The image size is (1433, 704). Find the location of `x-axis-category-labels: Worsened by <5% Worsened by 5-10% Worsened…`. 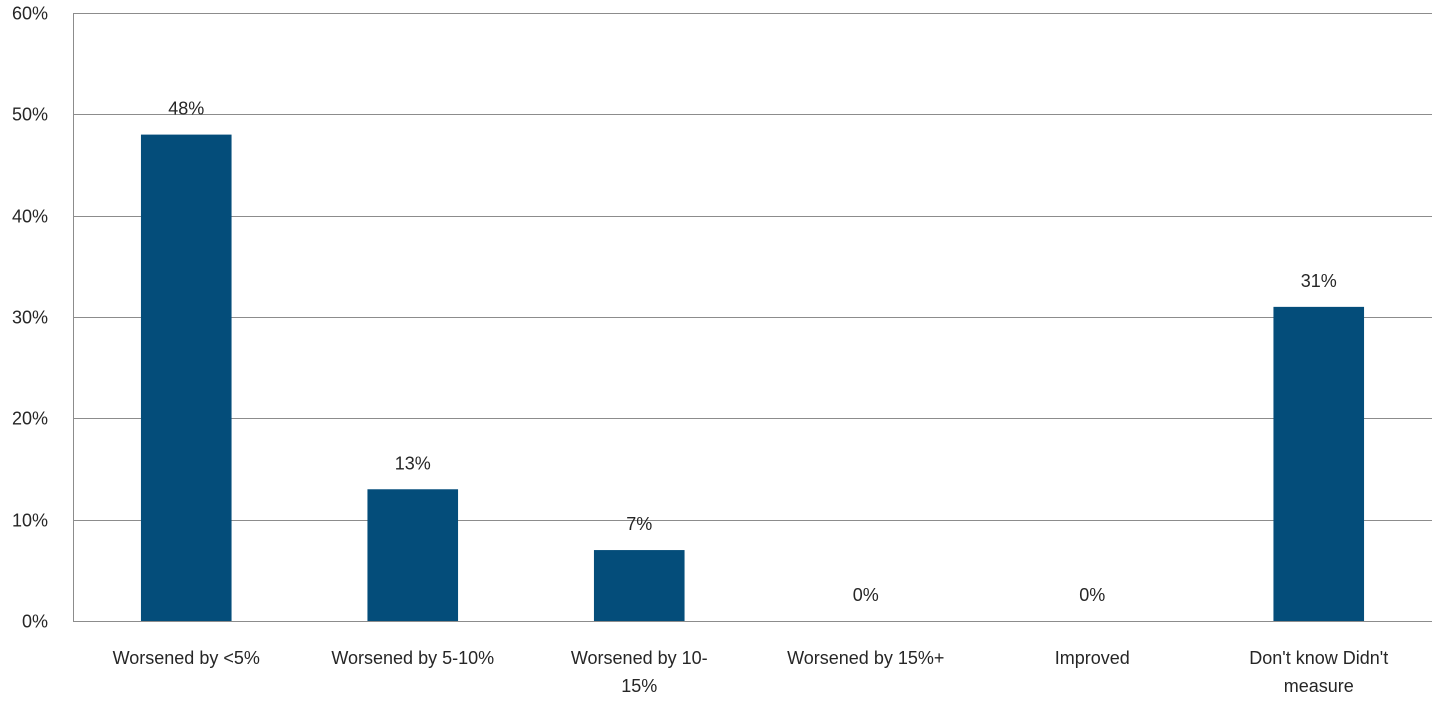

x-axis-category-labels: Worsened by <5% Worsened by 5-10% Worsened… is located at coordinates (751, 672).